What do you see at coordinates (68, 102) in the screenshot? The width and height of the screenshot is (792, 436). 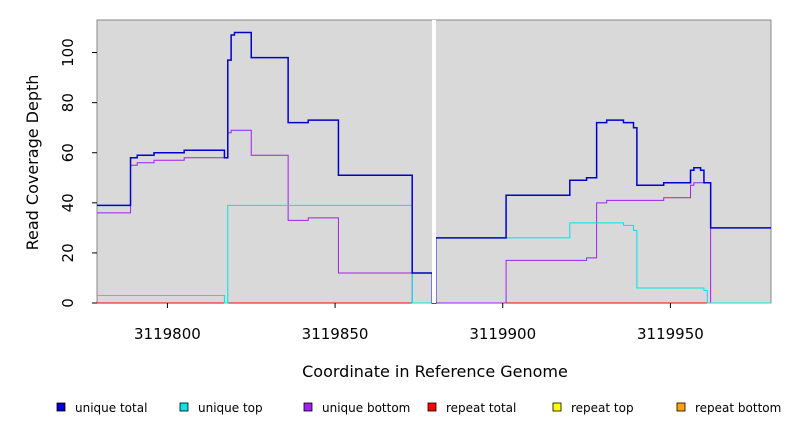 I see `y-tick-label: 80` at bounding box center [68, 102].